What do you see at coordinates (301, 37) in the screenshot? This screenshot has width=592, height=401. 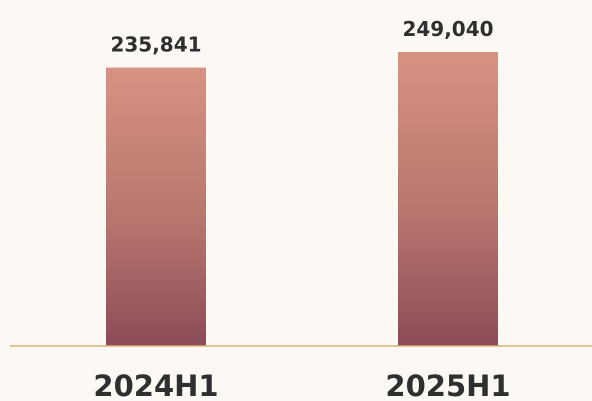 I see `labels-layer: 235,841 249,040` at bounding box center [301, 37].